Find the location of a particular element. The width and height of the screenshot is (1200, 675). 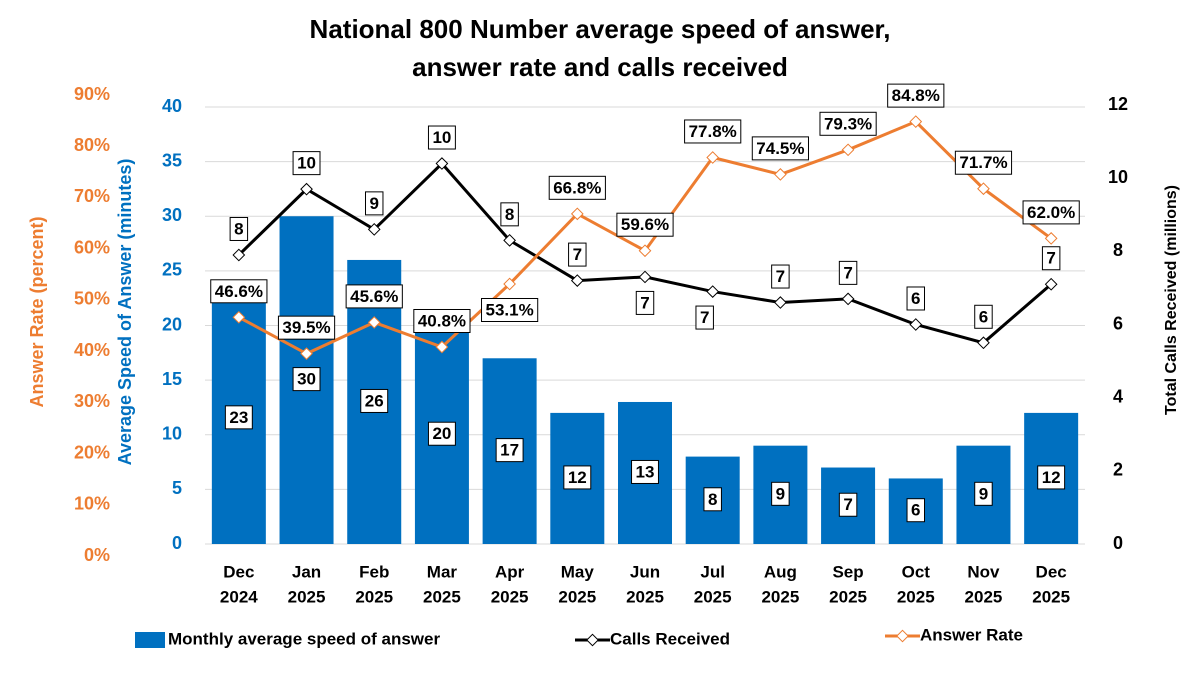

data-label: 59.6% is located at coordinates (645, 224).